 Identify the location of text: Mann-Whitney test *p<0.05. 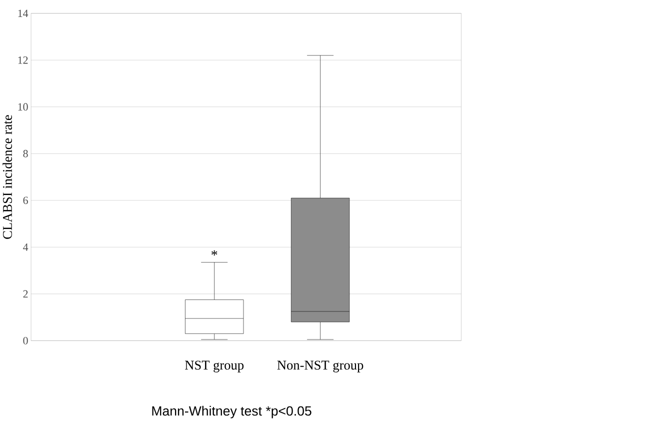
(232, 412).